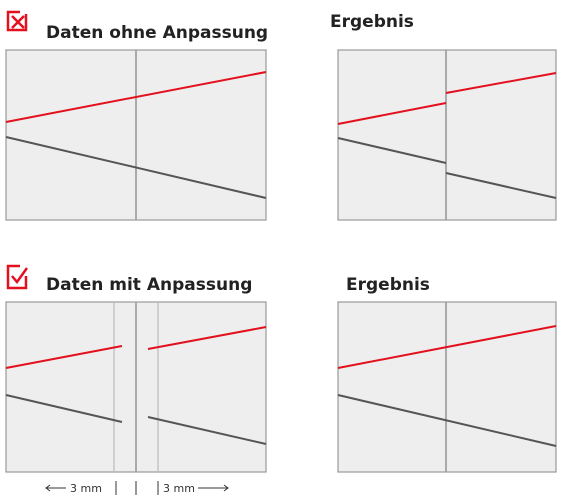  I want to click on section-title: Daten mit Anpassung, so click(149, 285).